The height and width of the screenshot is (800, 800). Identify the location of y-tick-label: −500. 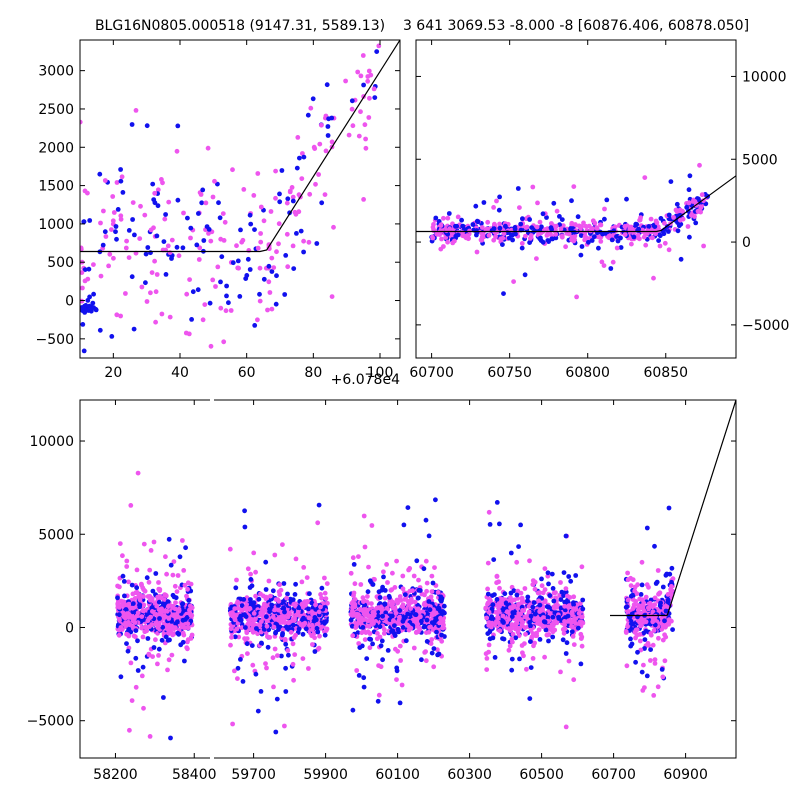
(55, 340).